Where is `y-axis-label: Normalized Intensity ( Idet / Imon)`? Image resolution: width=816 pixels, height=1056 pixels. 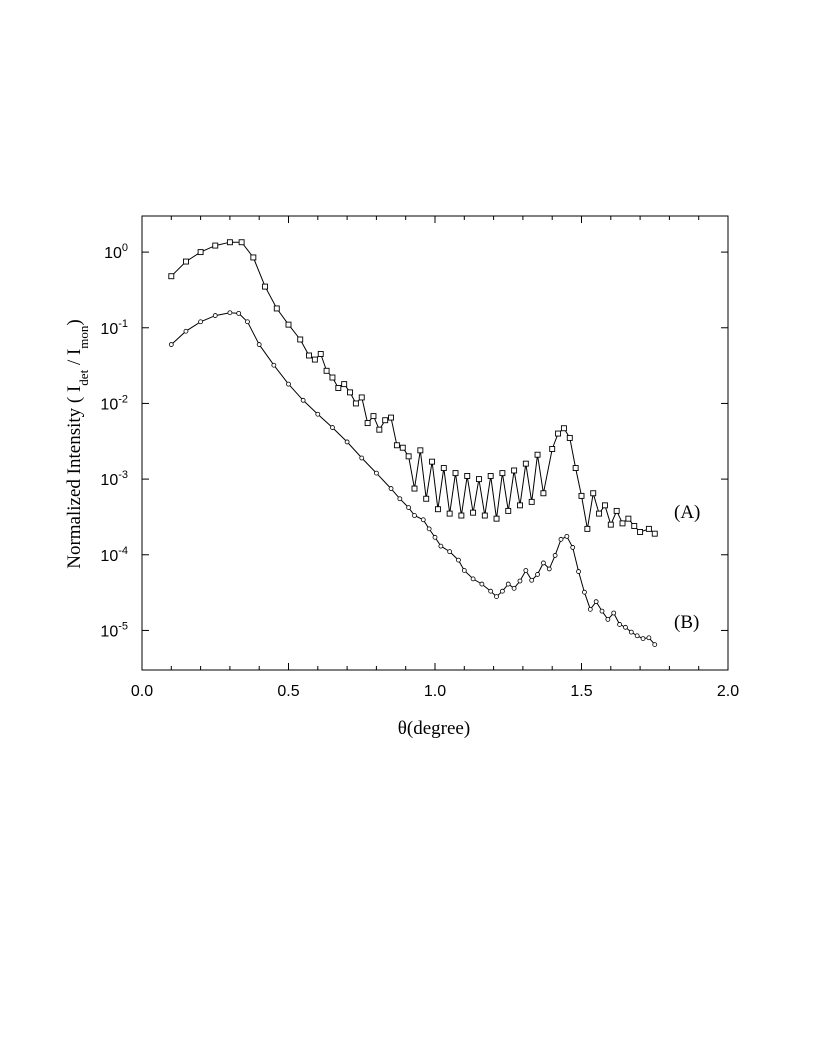 y-axis-label: Normalized Intensity ( Idet / Imon) is located at coordinates (77, 444).